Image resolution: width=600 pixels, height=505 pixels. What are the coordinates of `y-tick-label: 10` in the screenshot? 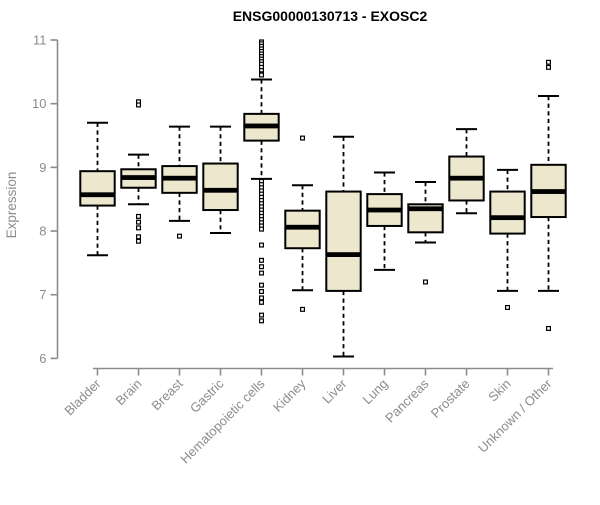 It's located at (39, 103).